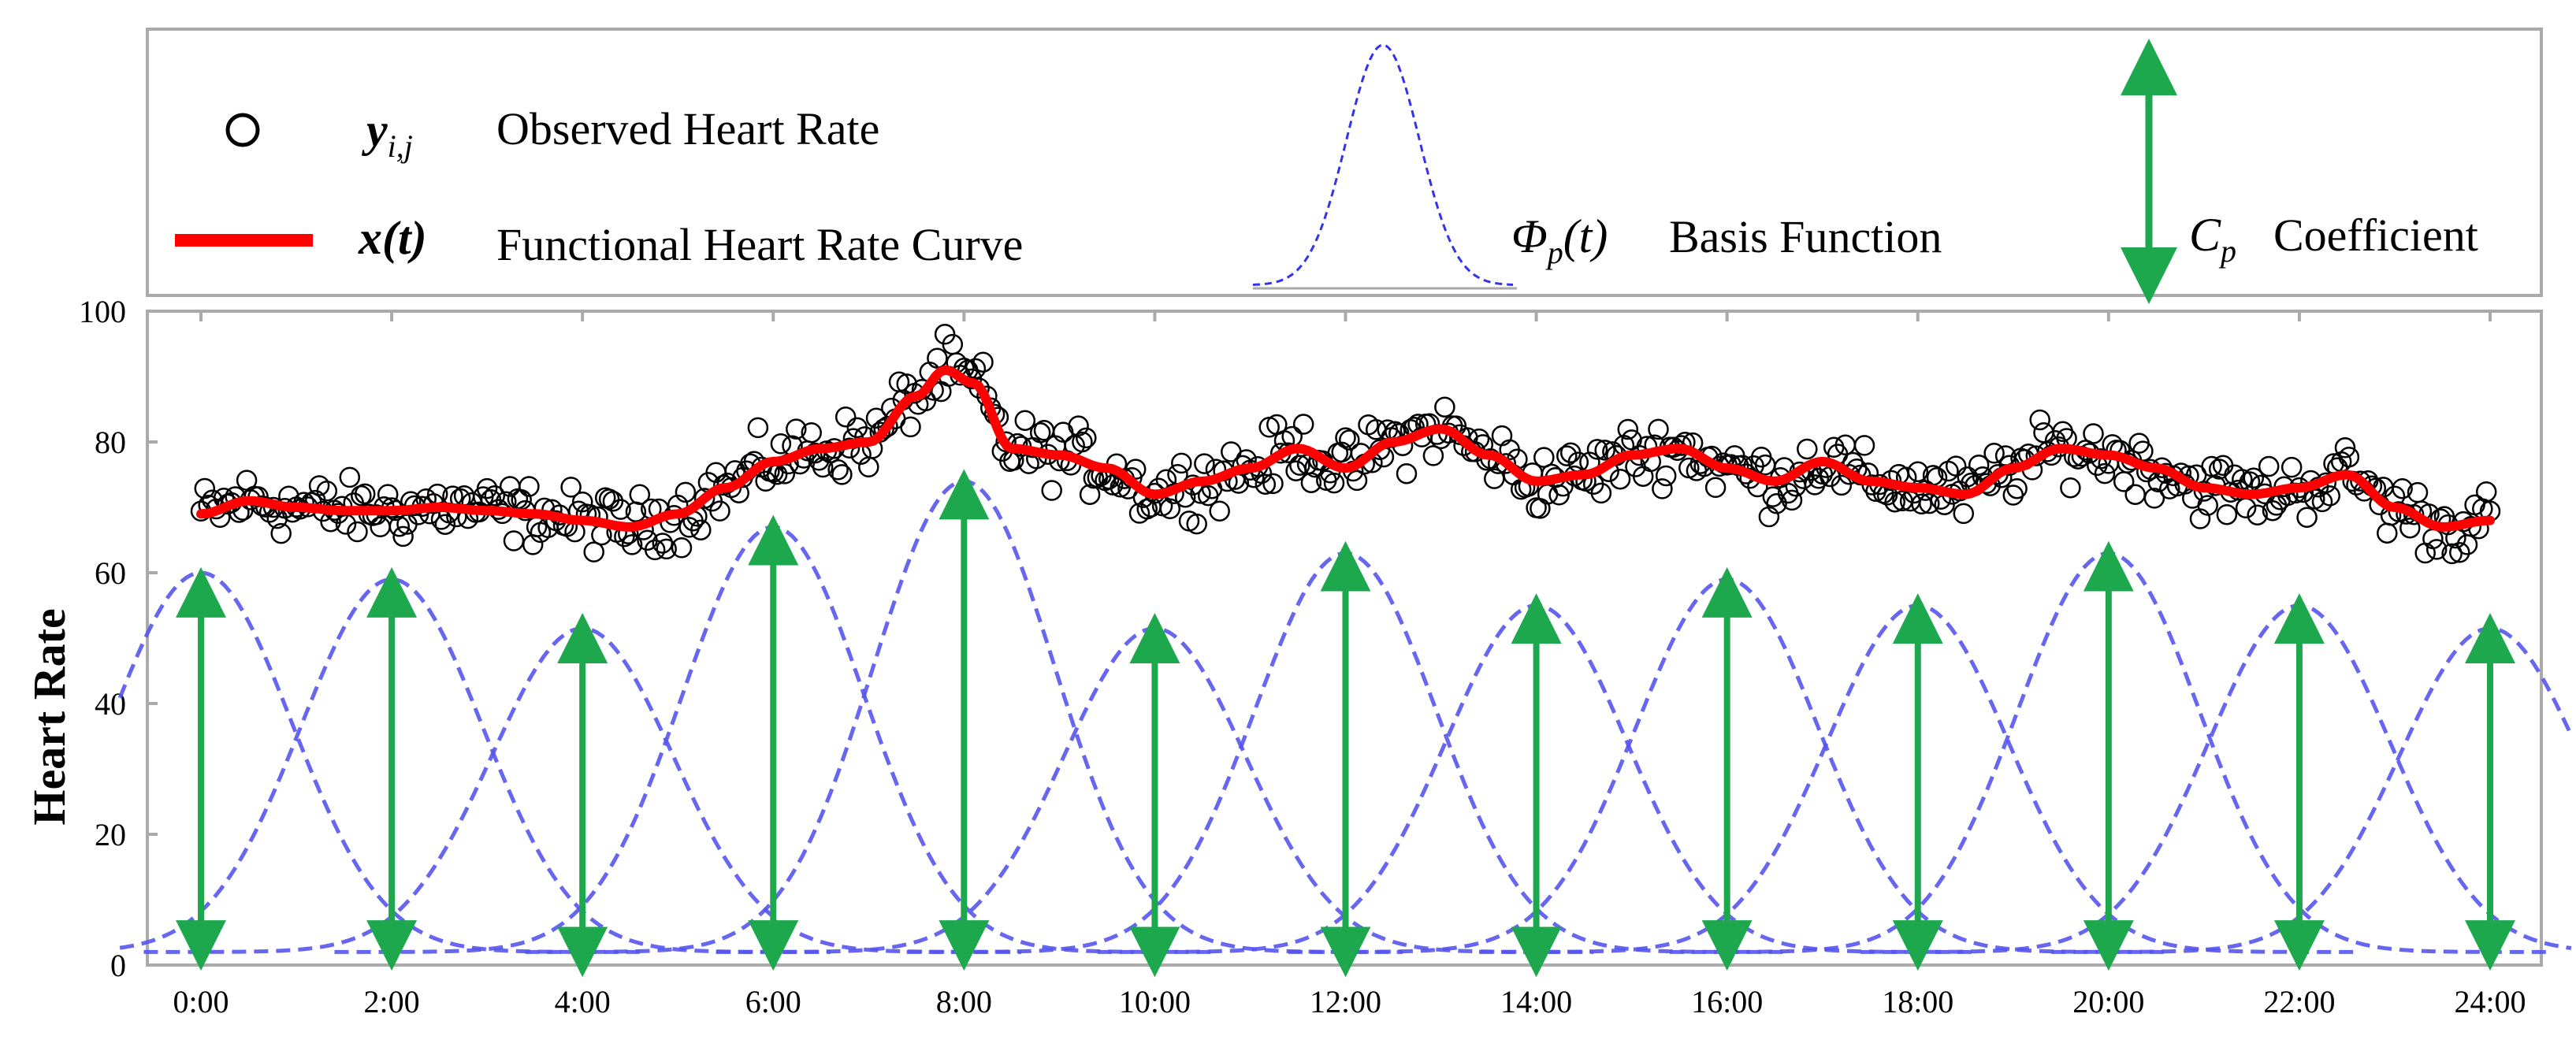  Describe the element at coordinates (2216, 778) in the screenshot. I see `basis-function-curve` at that location.